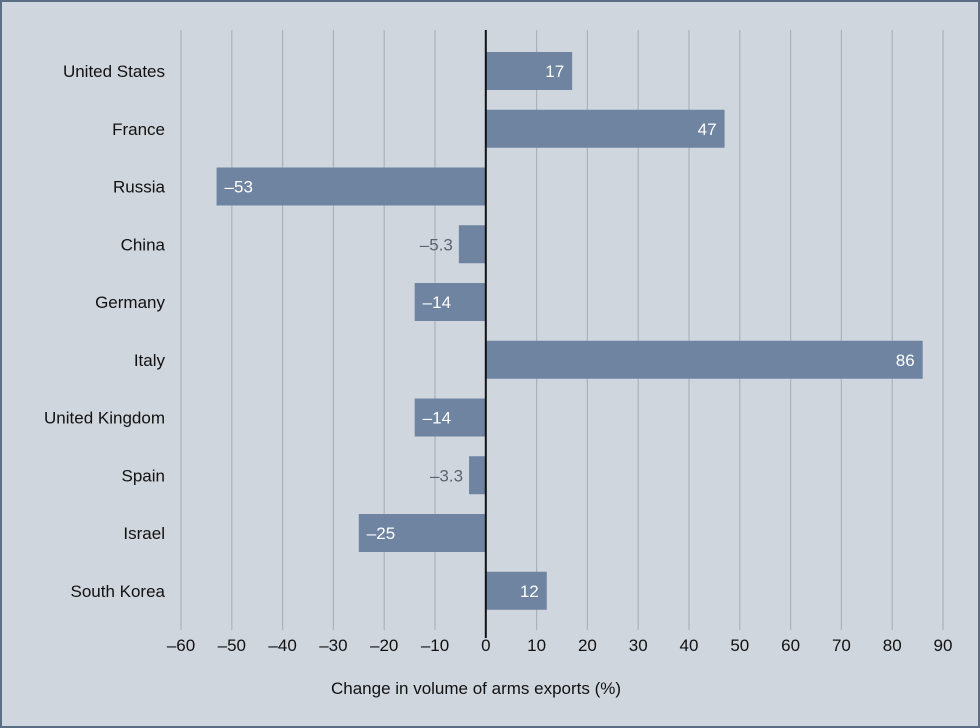 This screenshot has height=728, width=980. Describe the element at coordinates (689, 645) in the screenshot. I see `tick-label: 40` at that location.